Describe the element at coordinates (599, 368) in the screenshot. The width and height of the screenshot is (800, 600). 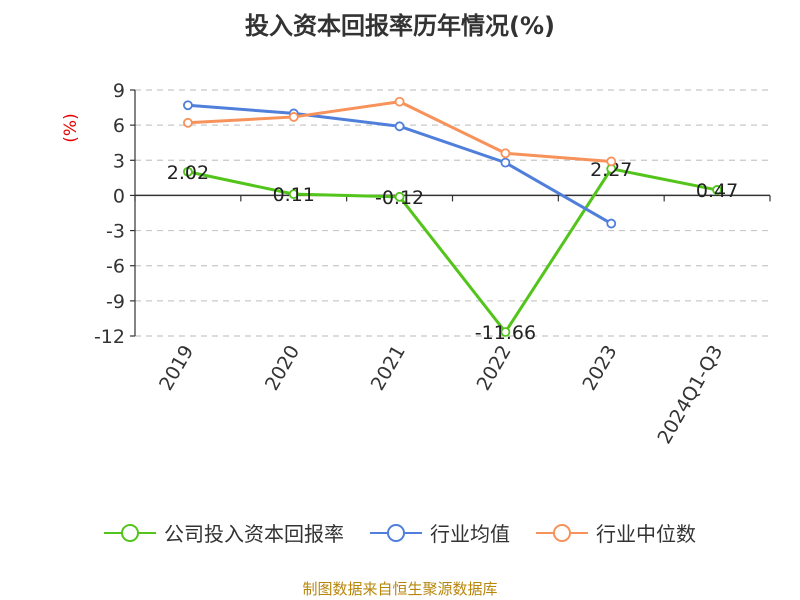
I see `x-tick-label: 2023` at that location.